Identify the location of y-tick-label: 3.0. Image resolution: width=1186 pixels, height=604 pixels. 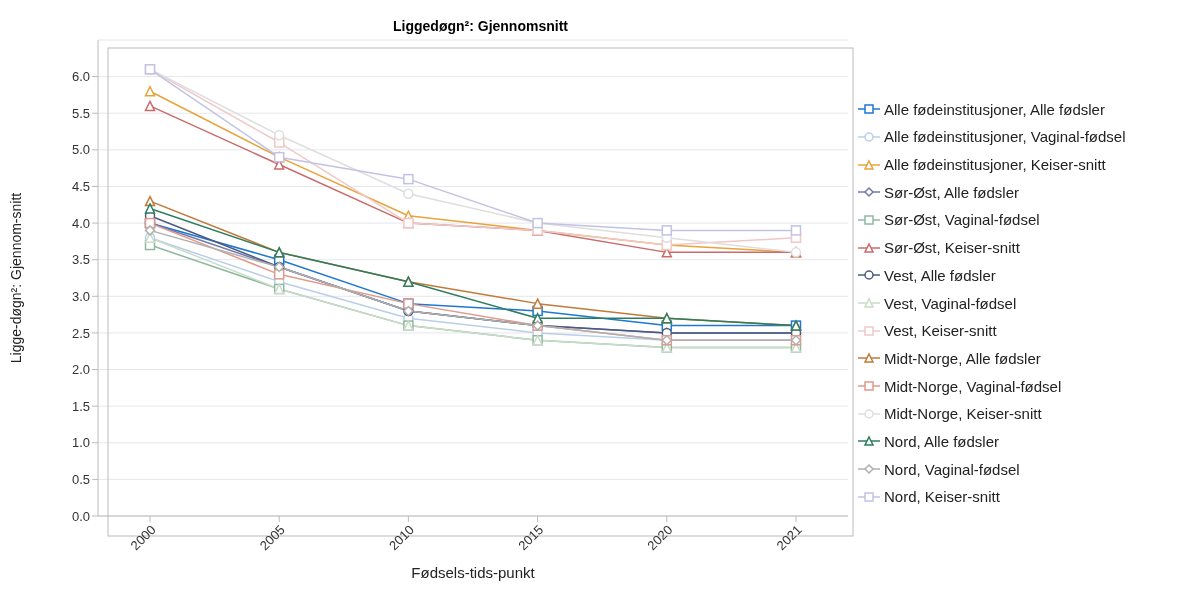
(80, 296).